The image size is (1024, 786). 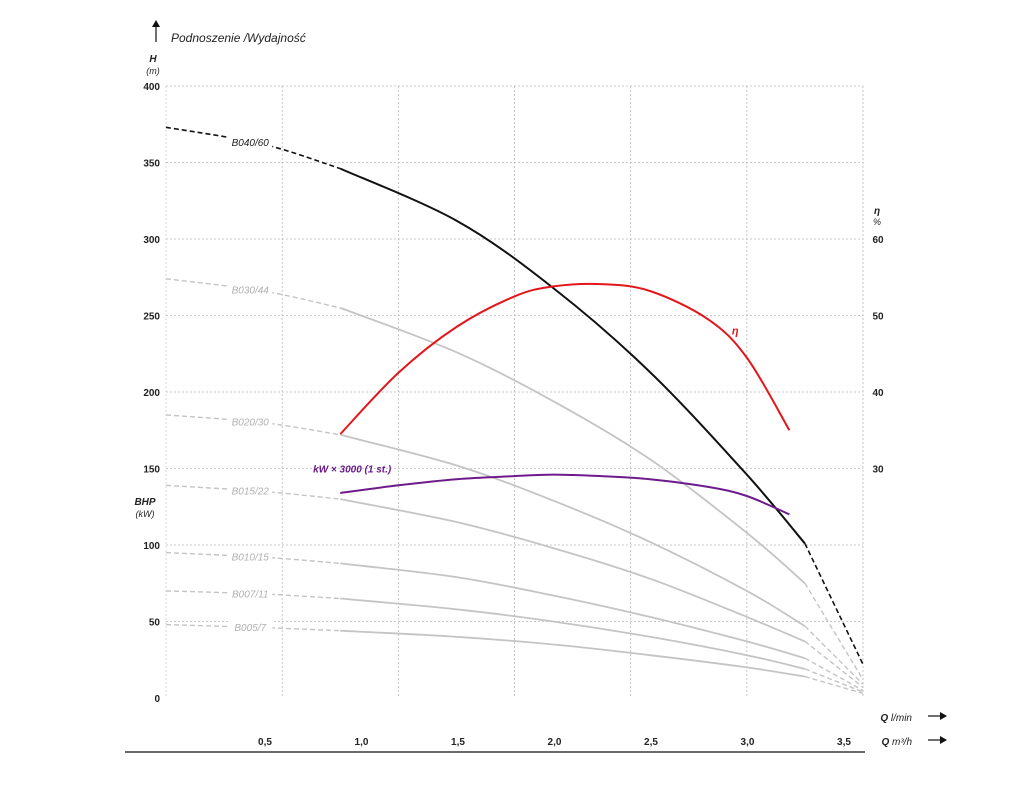 What do you see at coordinates (735, 332) in the screenshot?
I see `efficiency-label: η` at bounding box center [735, 332].